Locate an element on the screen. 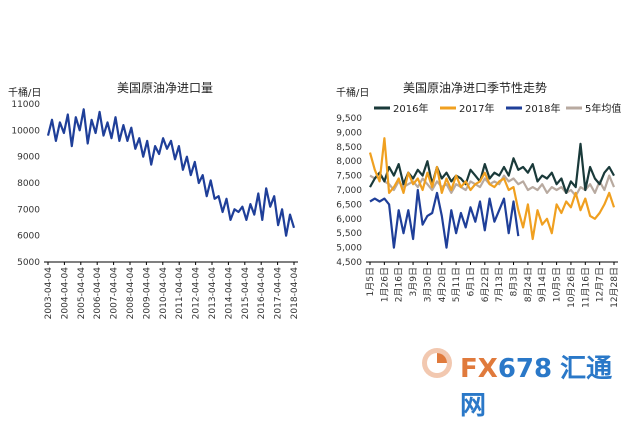 This screenshot has height=422, width=640. left-x-tick-label: 2007-04-04 is located at coordinates (115, 293).